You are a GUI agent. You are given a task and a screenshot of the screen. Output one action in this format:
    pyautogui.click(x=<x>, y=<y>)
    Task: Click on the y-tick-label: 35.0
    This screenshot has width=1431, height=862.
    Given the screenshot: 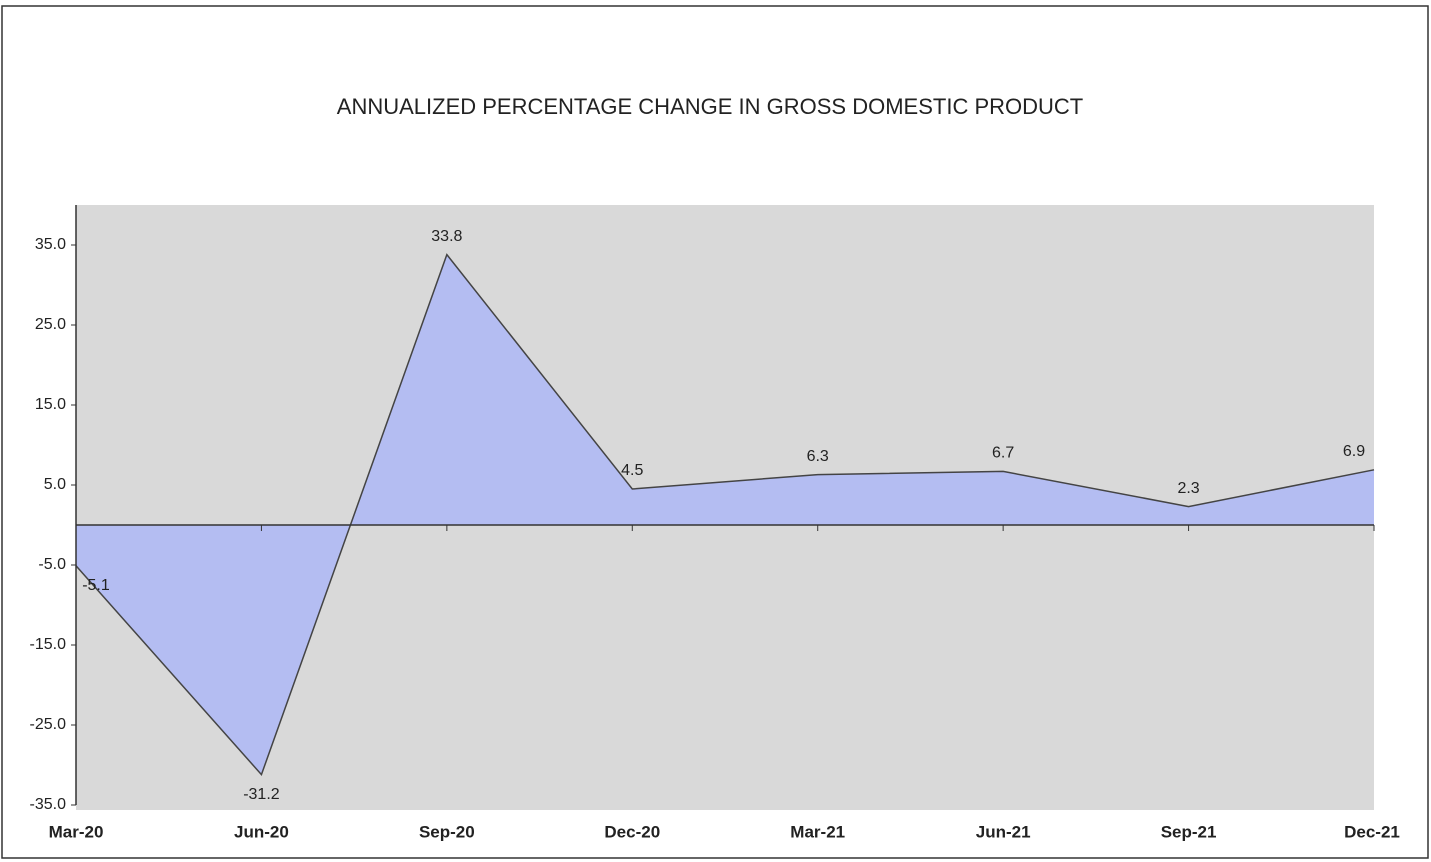 What is the action you would take?
    pyautogui.click(x=50, y=244)
    